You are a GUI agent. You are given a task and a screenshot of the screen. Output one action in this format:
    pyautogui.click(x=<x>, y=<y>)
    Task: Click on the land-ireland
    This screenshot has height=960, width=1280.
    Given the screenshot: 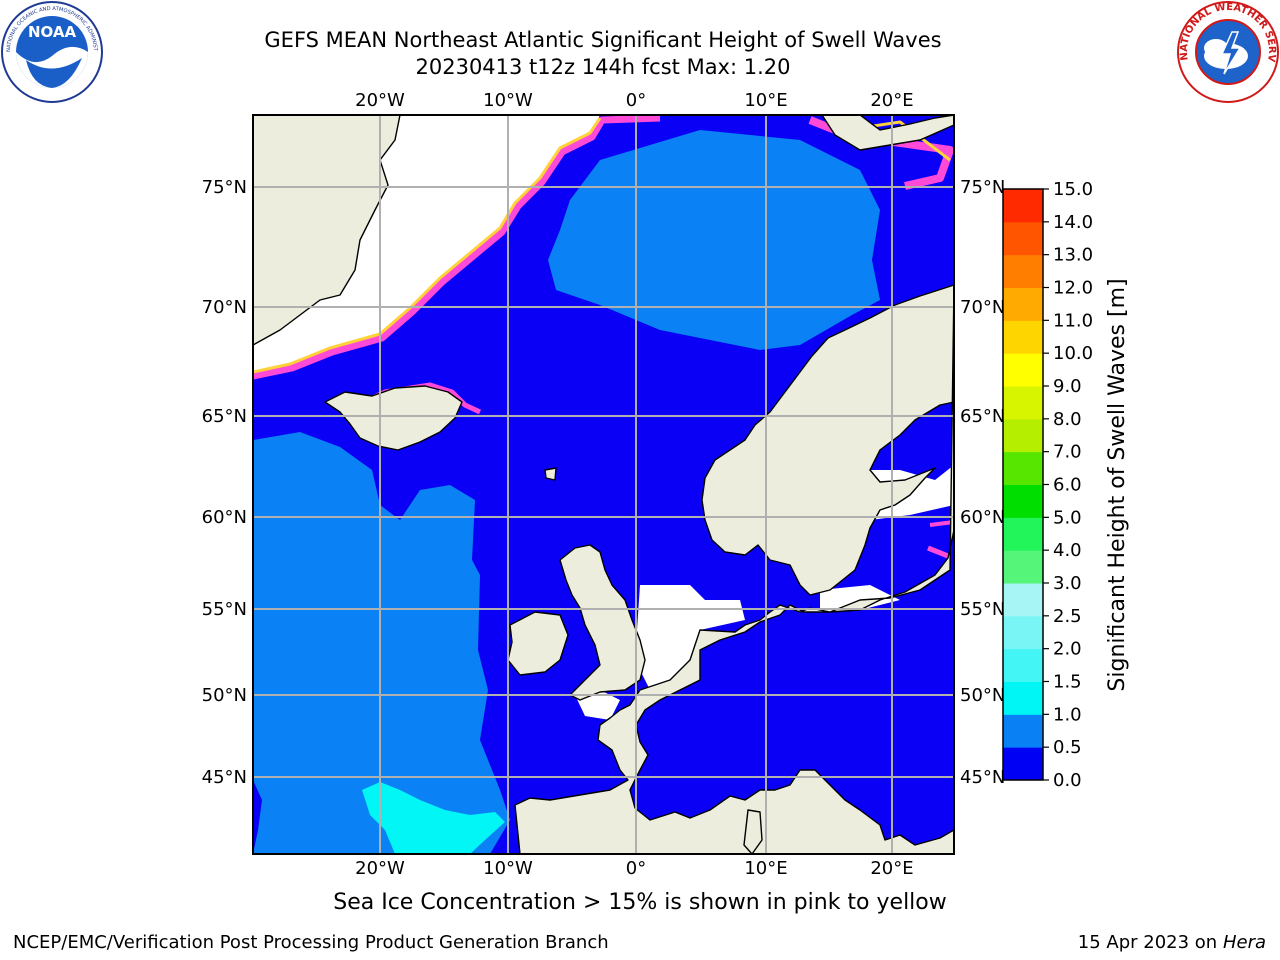 What is the action you would take?
    pyautogui.click(x=538, y=643)
    